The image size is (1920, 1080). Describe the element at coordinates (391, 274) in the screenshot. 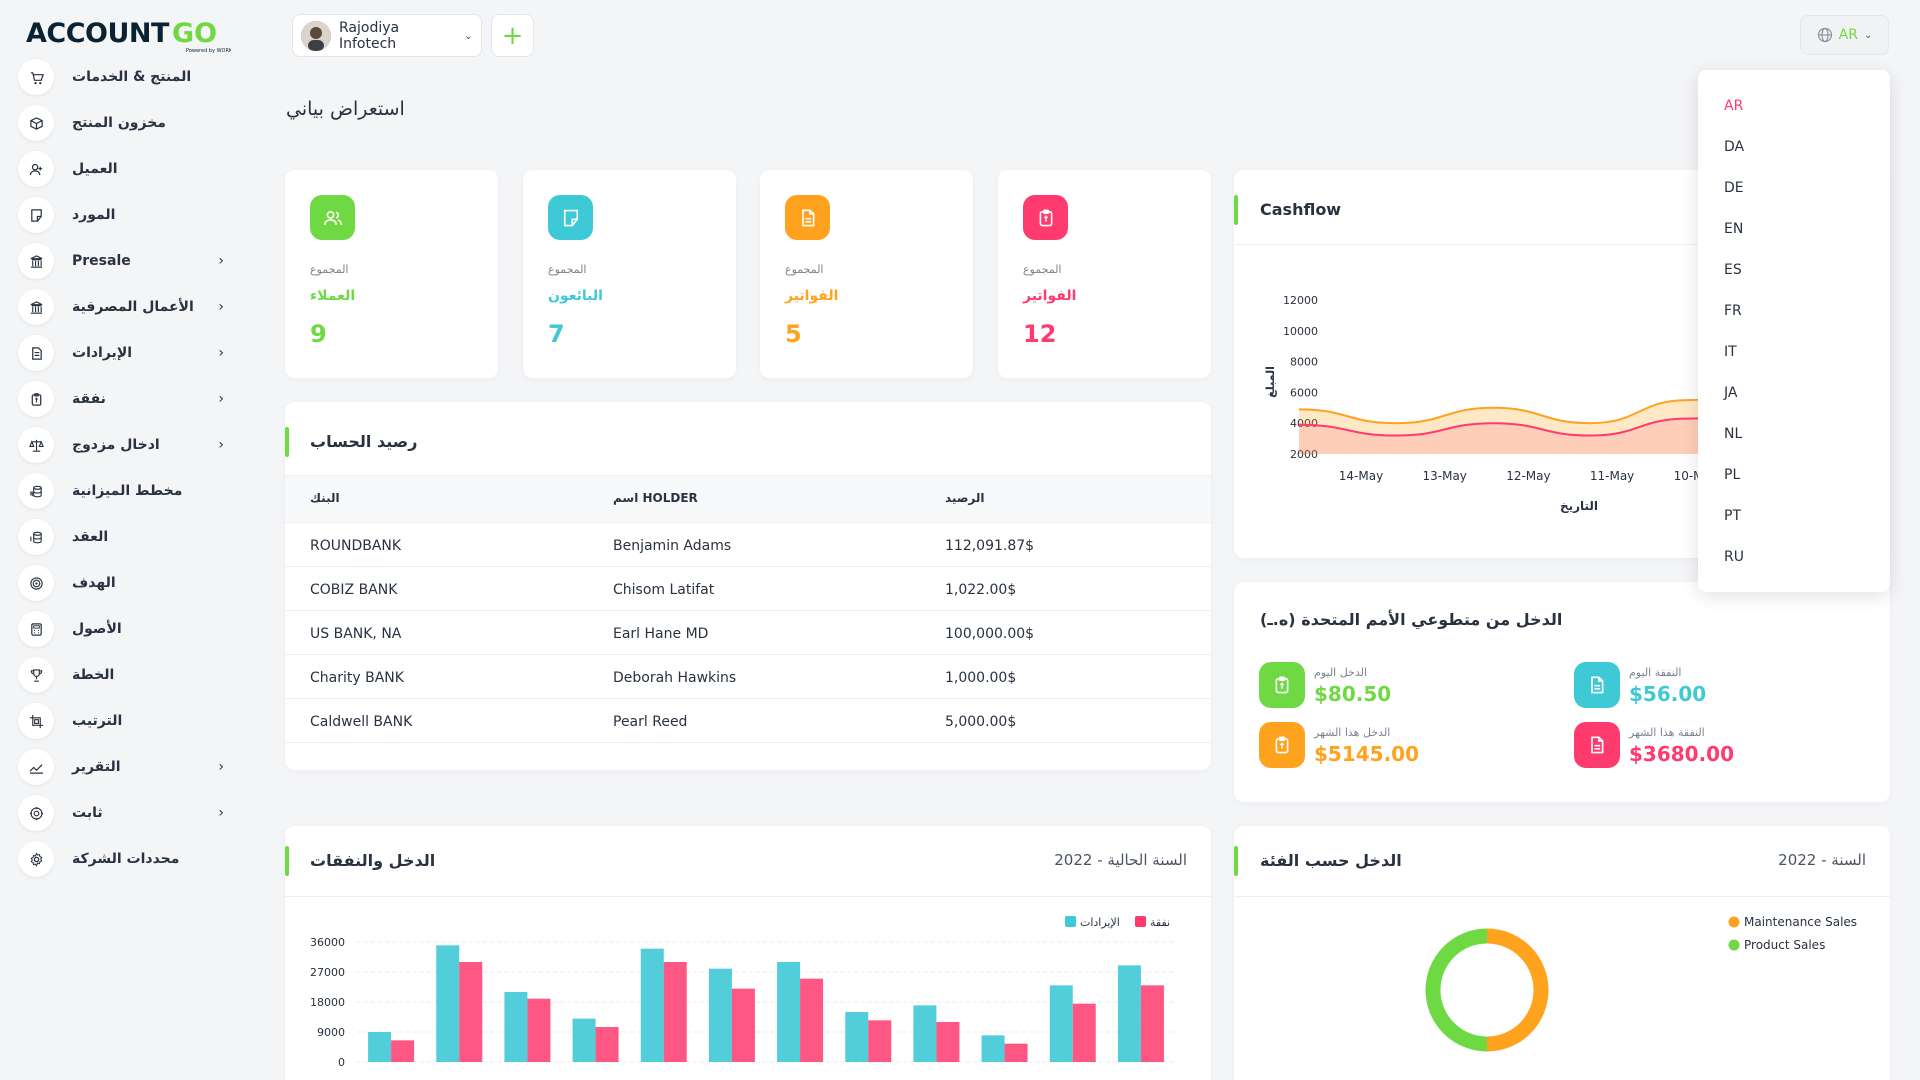

I see `stat-card-1: المجموع العملاء 9` at that location.